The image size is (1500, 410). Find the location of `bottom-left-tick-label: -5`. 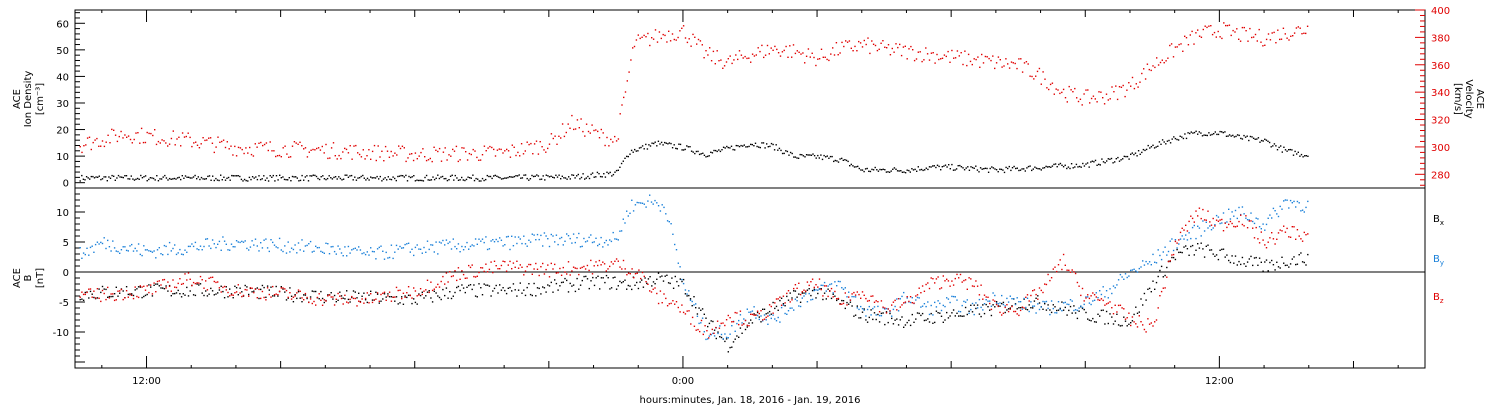

bottom-left-tick-label: -5 is located at coordinates (64, 303).